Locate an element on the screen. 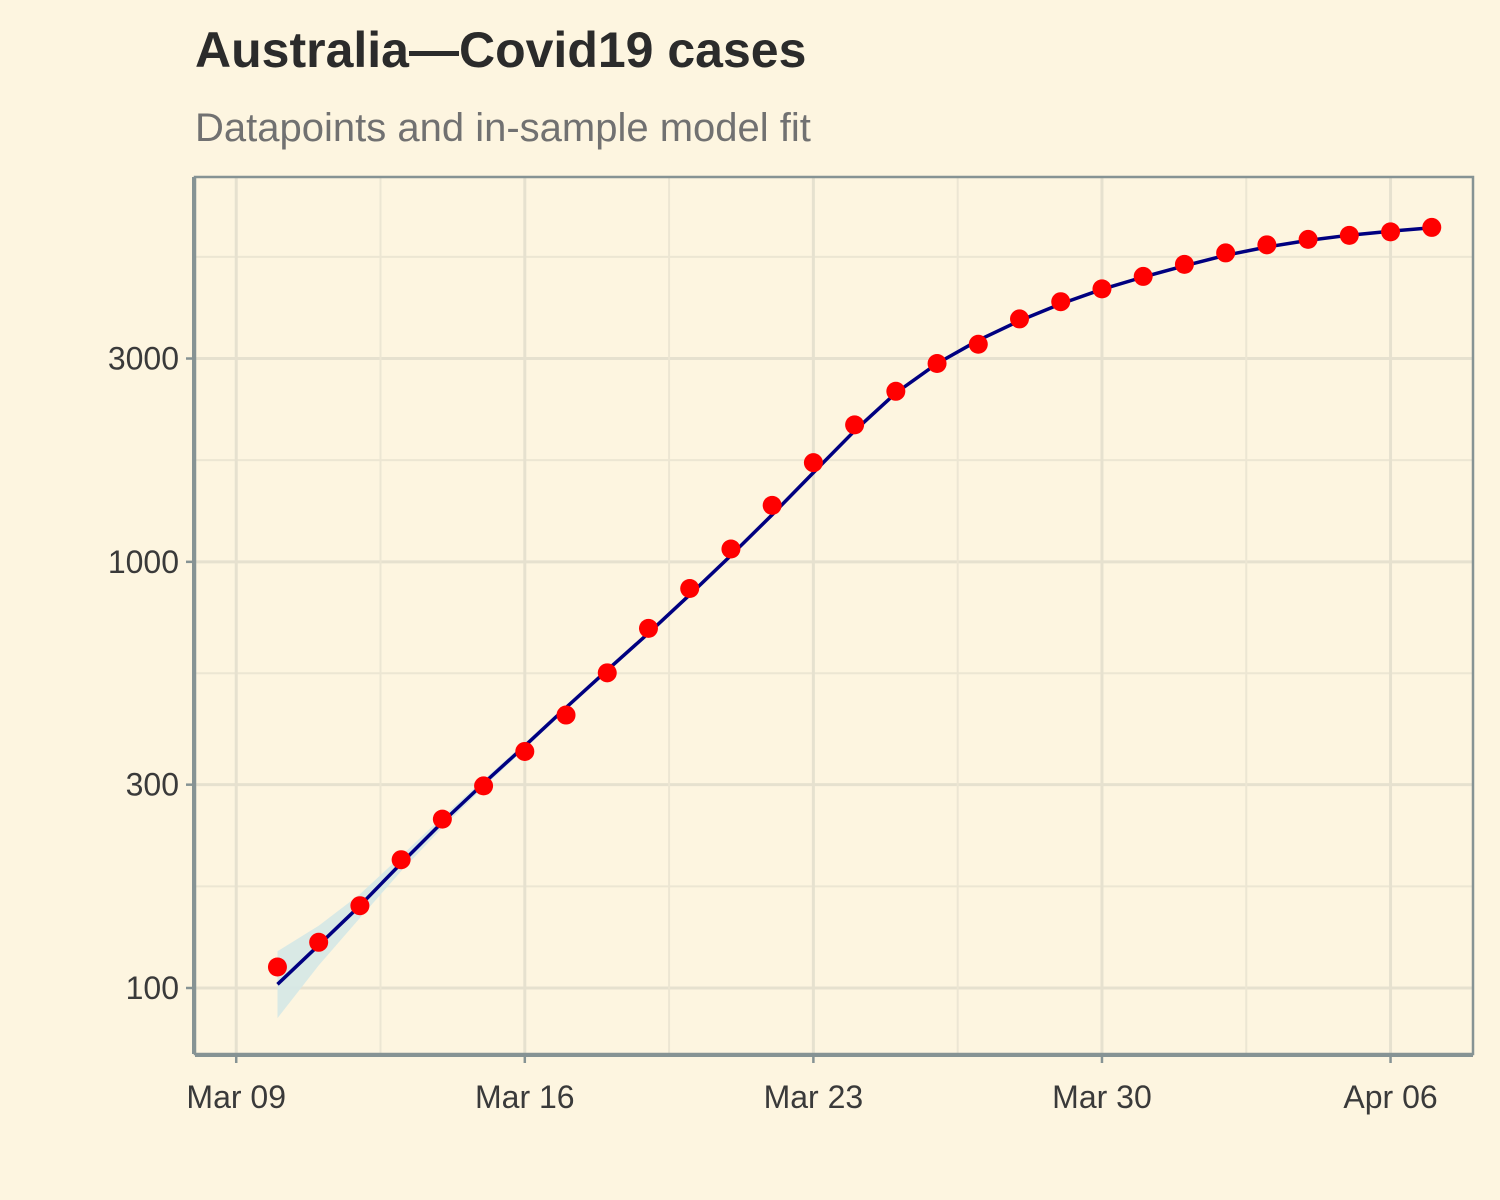 Image resolution: width=1500 pixels, height=1200 pixels. chart-subtitle: Datapoints and in-sample model fit is located at coordinates (503, 128).